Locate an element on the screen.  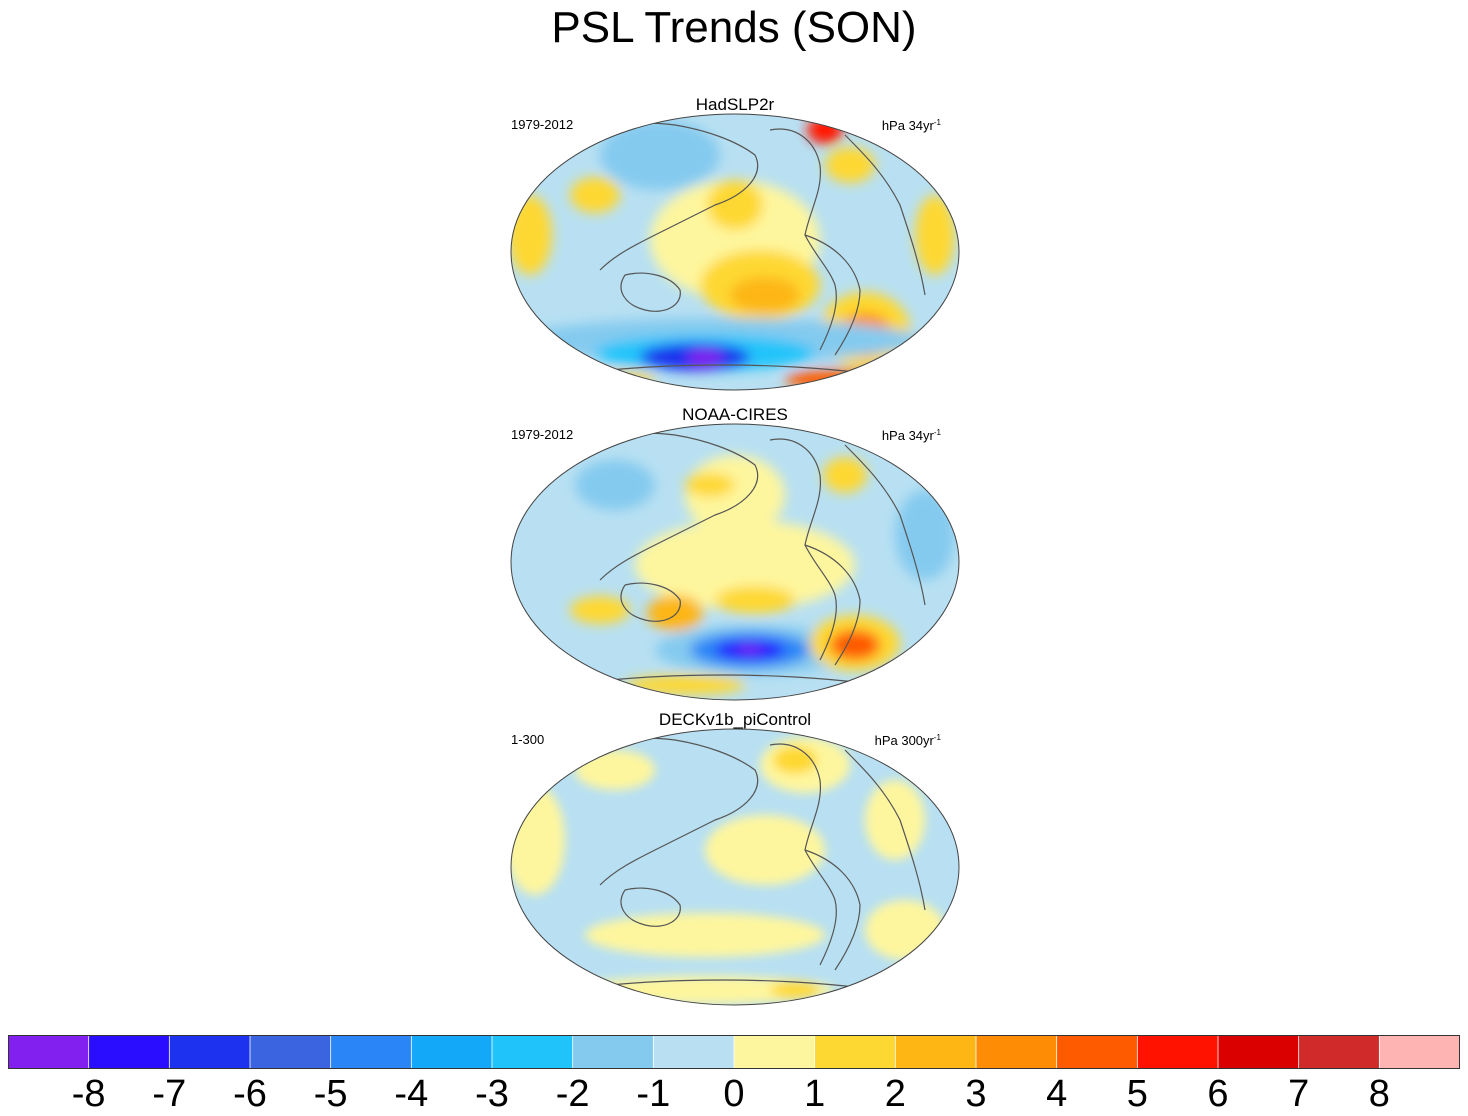
map-deckv1b-picontrol is located at coordinates (735, 867).